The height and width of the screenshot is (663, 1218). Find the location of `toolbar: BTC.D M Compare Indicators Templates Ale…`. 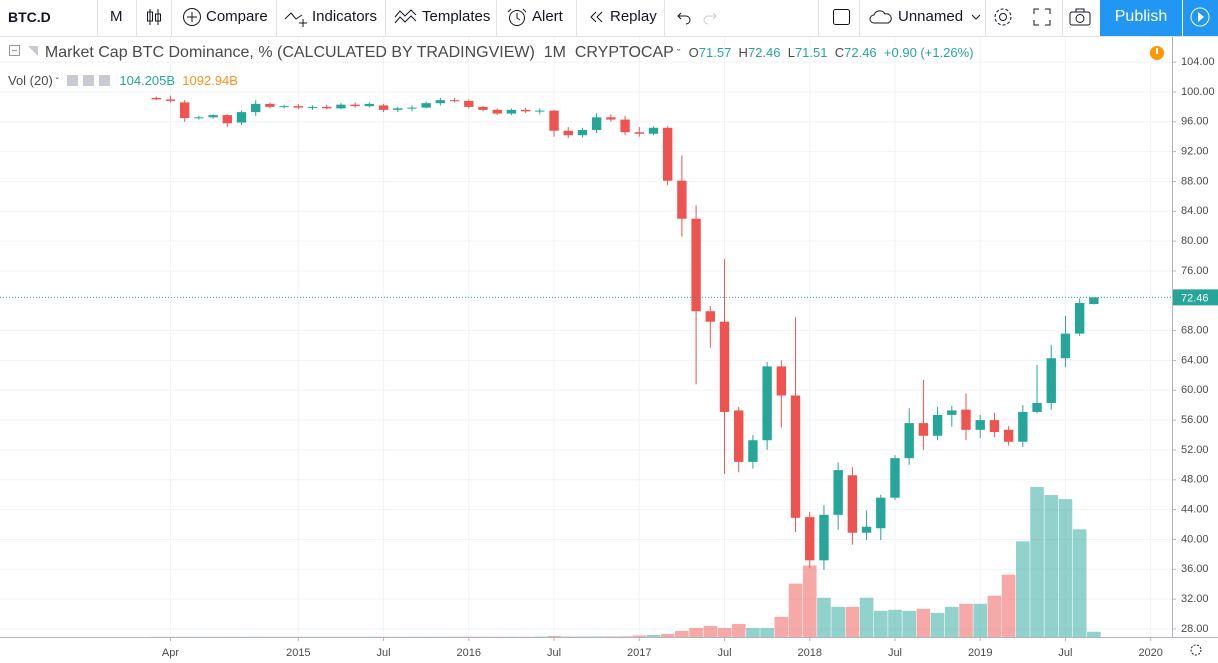

toolbar: BTC.D M Compare Indicators Templates Ale… is located at coordinates (609, 18).